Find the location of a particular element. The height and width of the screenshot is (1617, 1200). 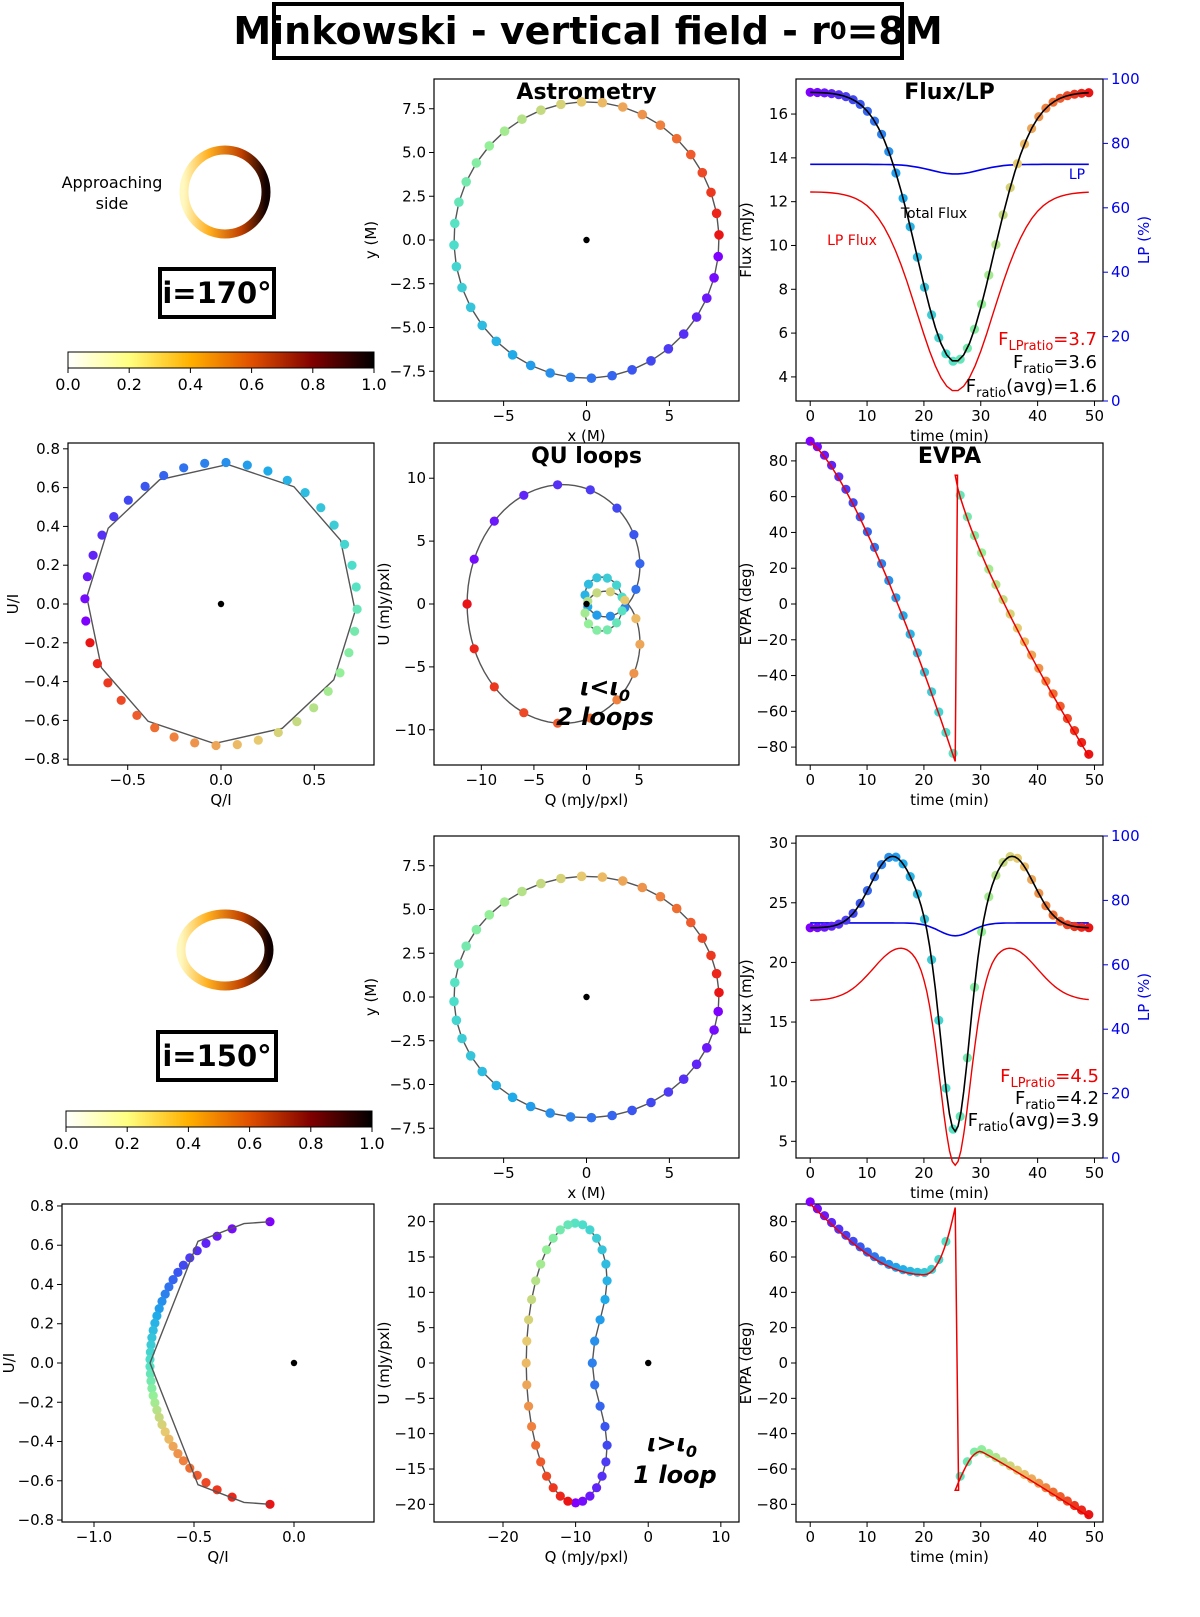

flux-lp-ratio-main: F is located at coordinates (1005, 1076).